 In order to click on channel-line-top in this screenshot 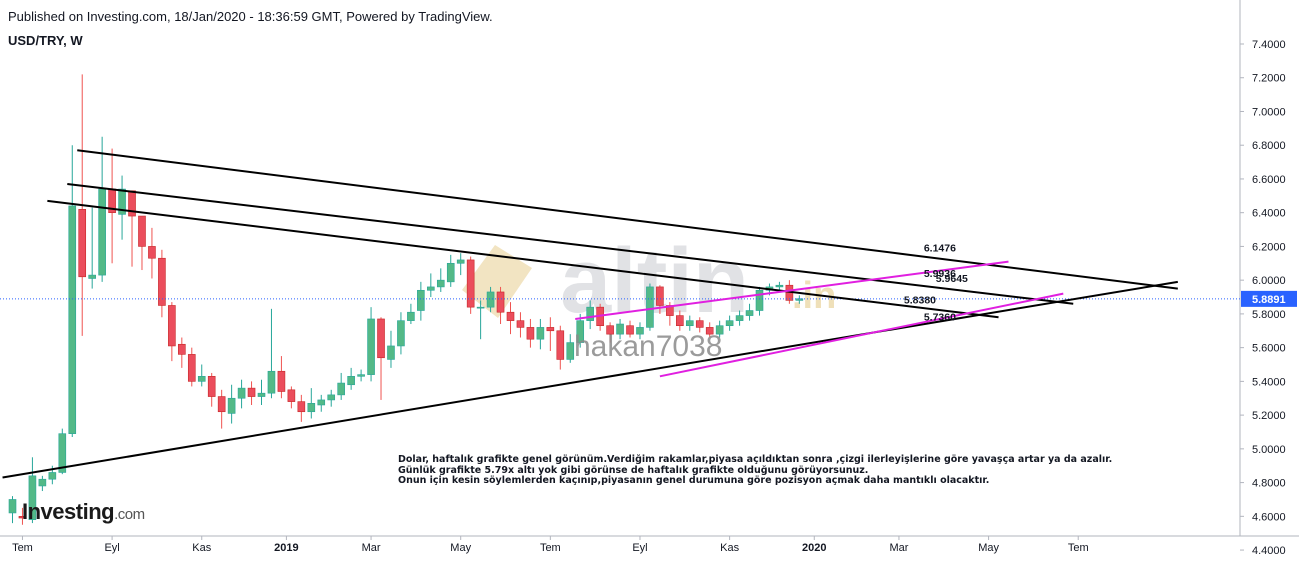, I will do `click(792, 290)`.